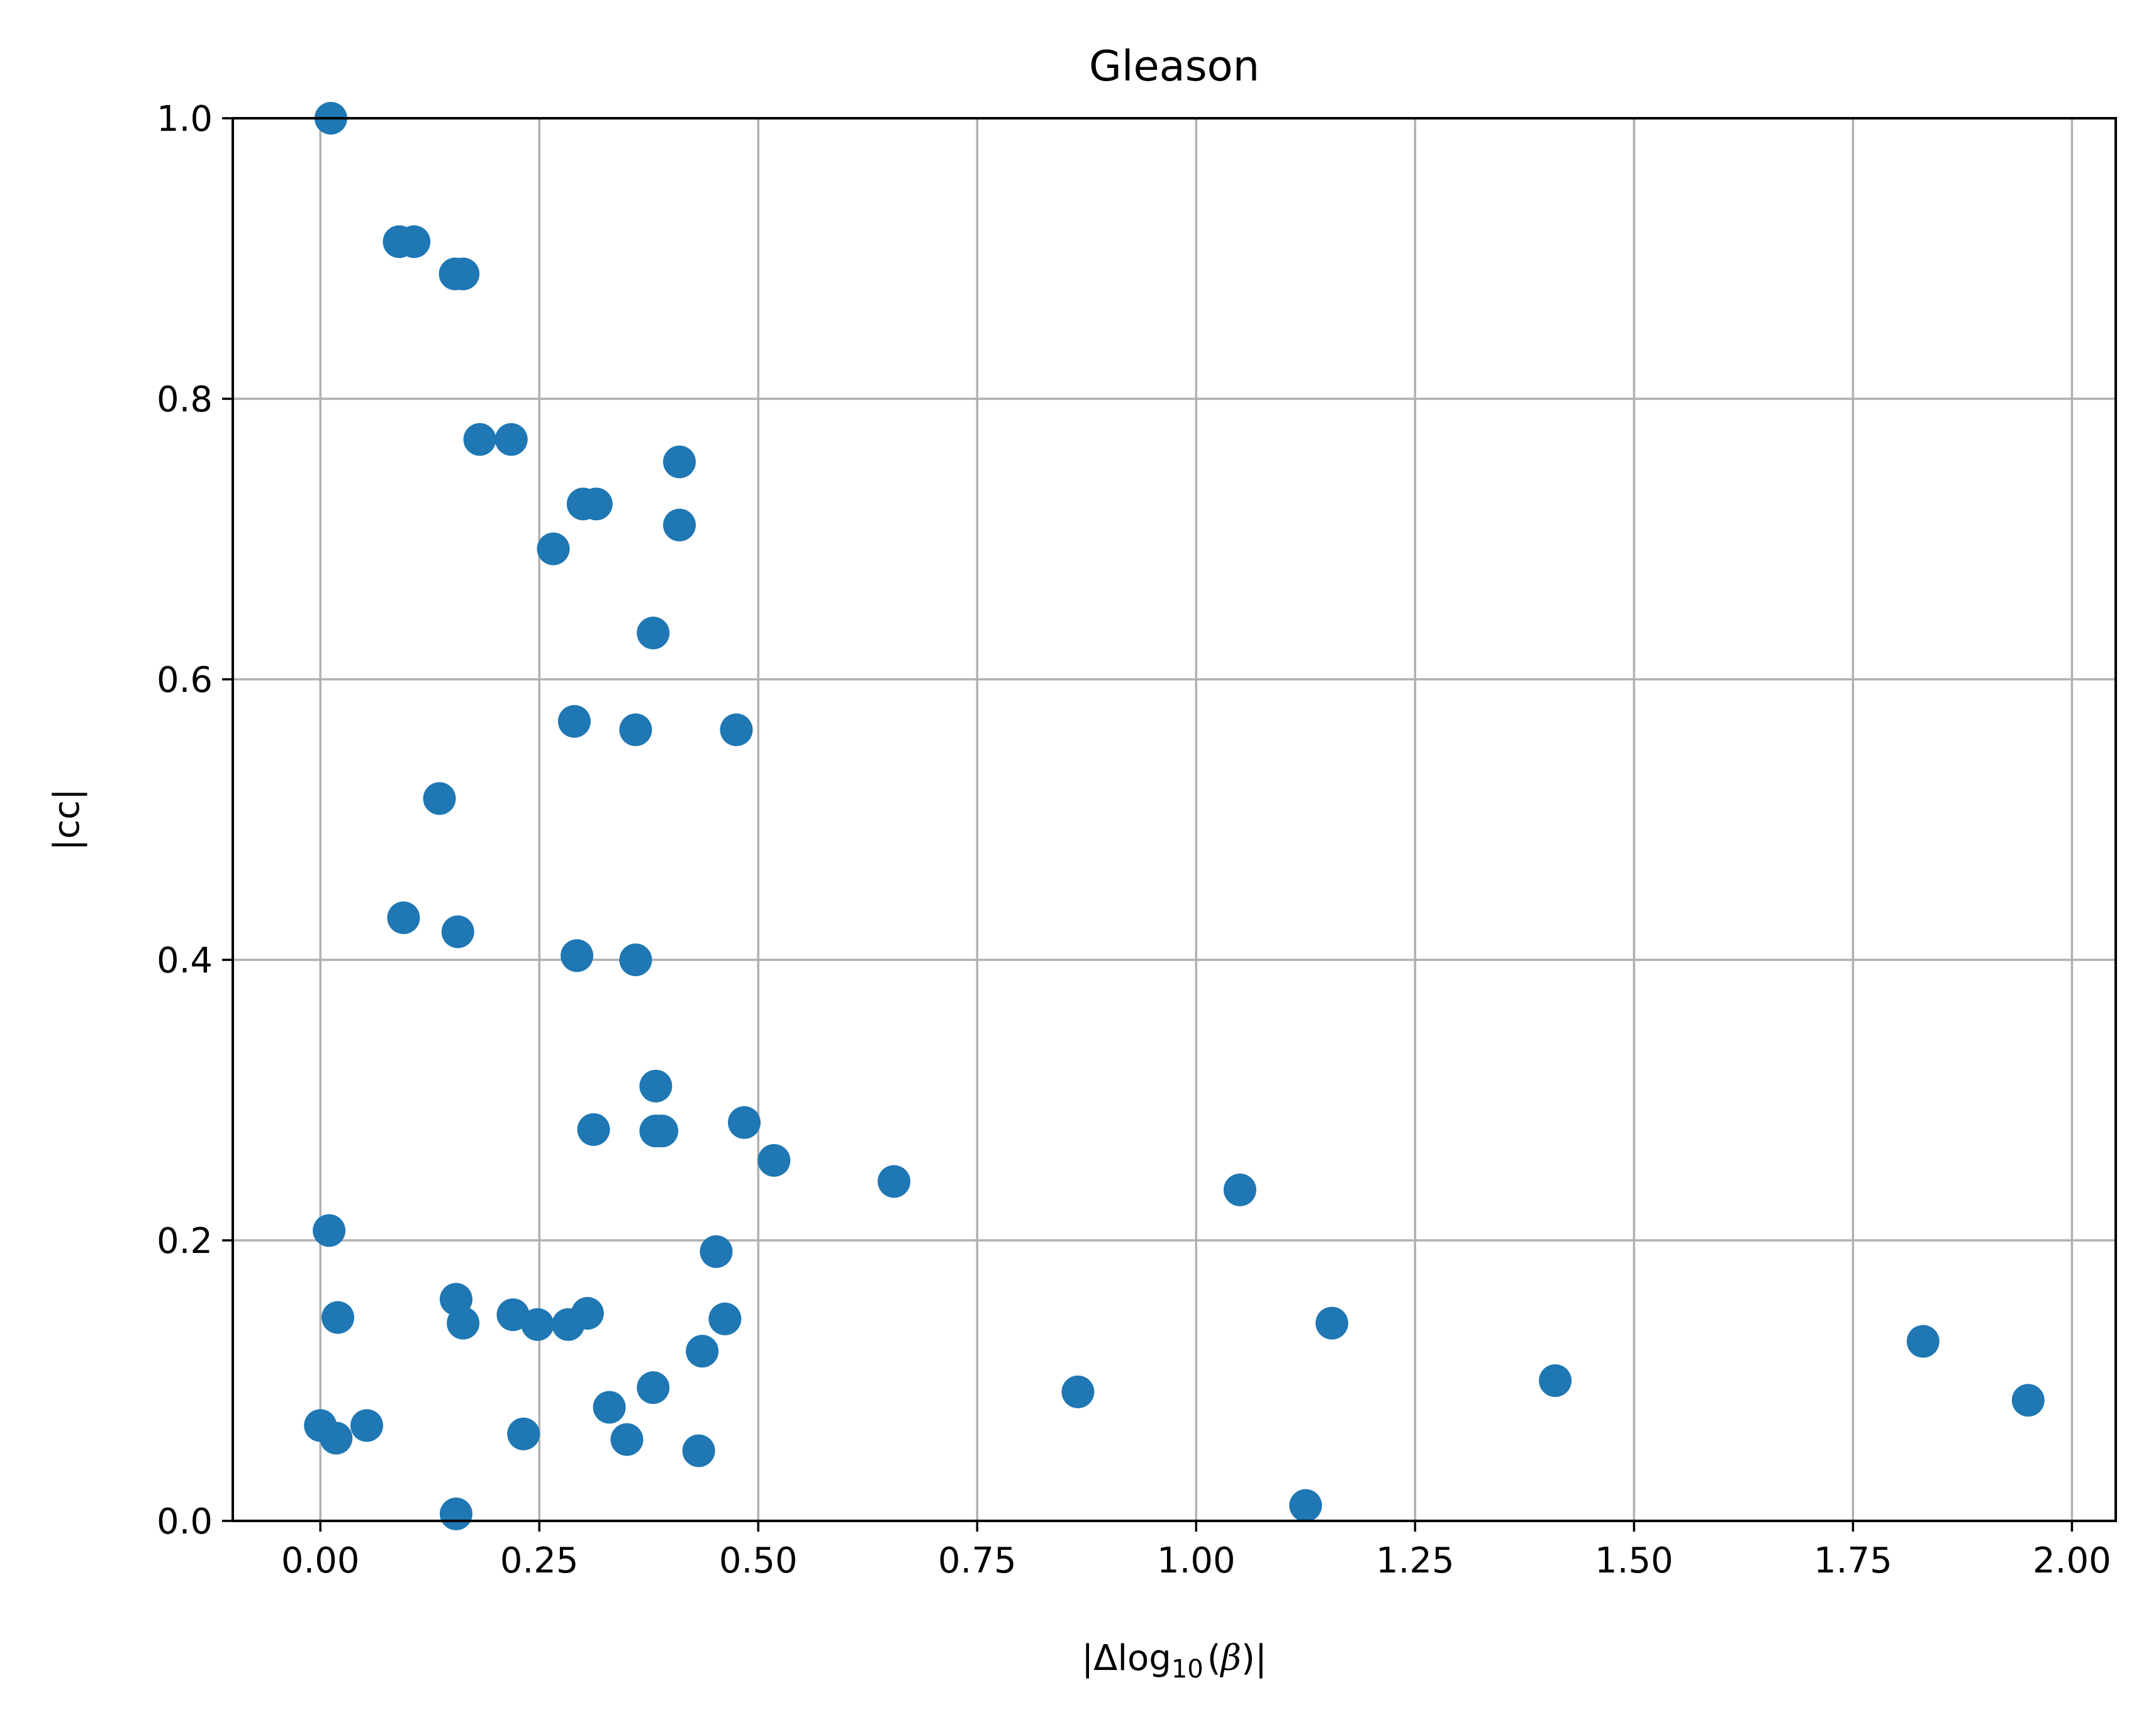 The width and height of the screenshot is (2156, 1714). What do you see at coordinates (540, 1560) in the screenshot?
I see `x-tick-label: 0.25` at bounding box center [540, 1560].